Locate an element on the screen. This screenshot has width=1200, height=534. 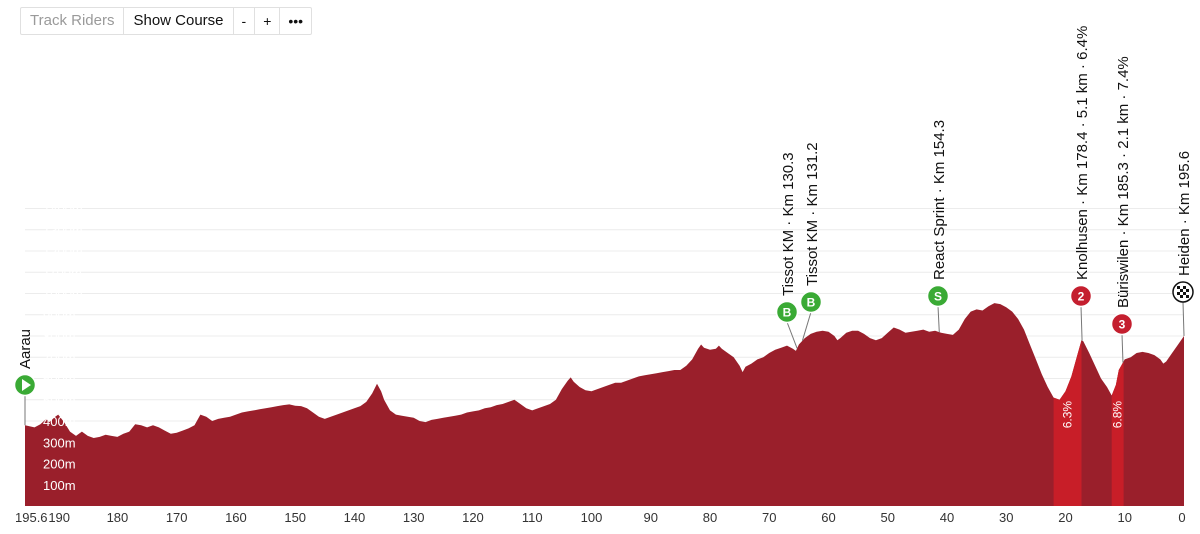
x-tick-label: 10 is located at coordinates (1125, 517).